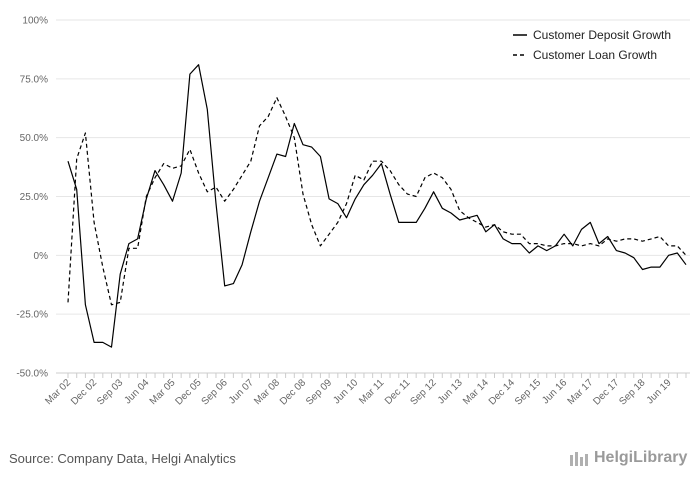 The height and width of the screenshot is (483, 700). I want to click on x-tick-label: Mar 14, so click(476, 392).